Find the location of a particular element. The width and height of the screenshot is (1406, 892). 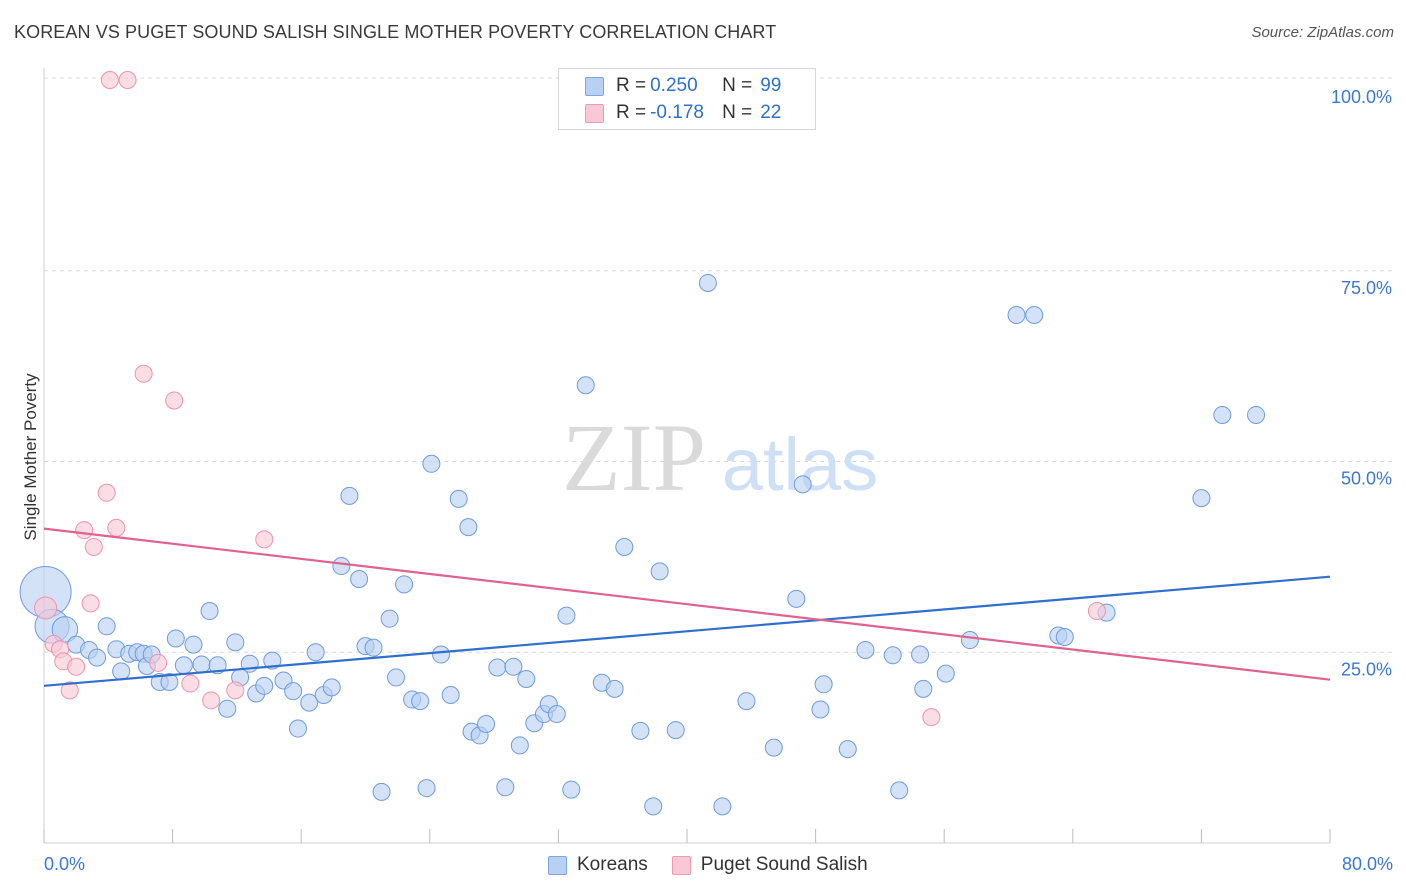

legend-label-koreans: Koreans is located at coordinates (612, 864).